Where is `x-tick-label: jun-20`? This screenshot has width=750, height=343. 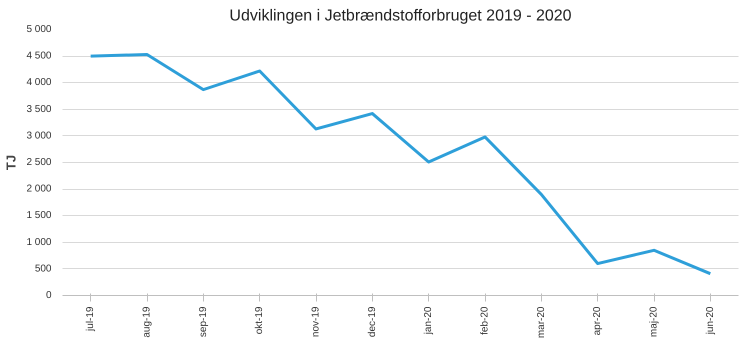 x-tick-label: jun-20 is located at coordinates (710, 321).